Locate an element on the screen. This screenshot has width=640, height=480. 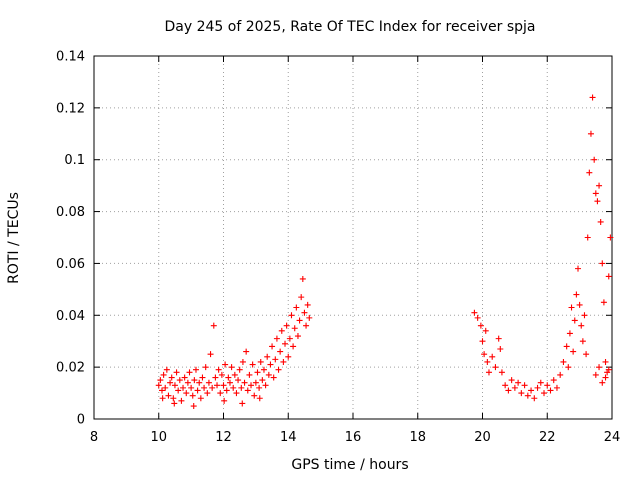
y-tick-label: 0.02 is located at coordinates (70, 368).